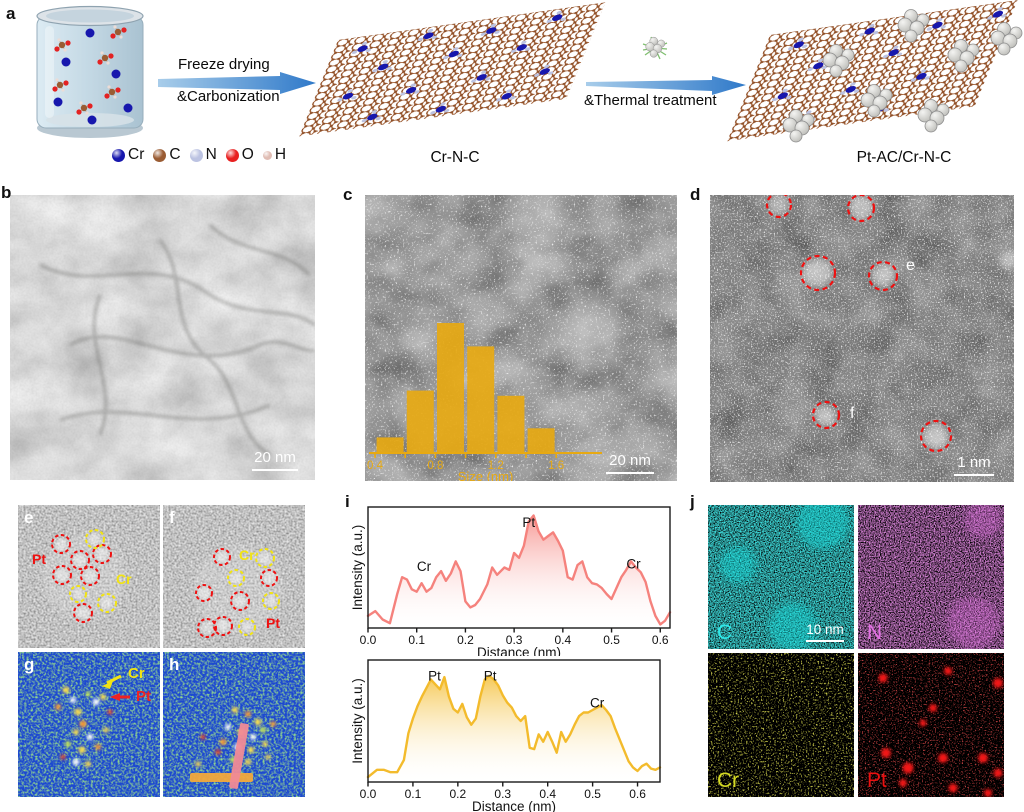  I want to click on legend-item-h: H, so click(274, 155).